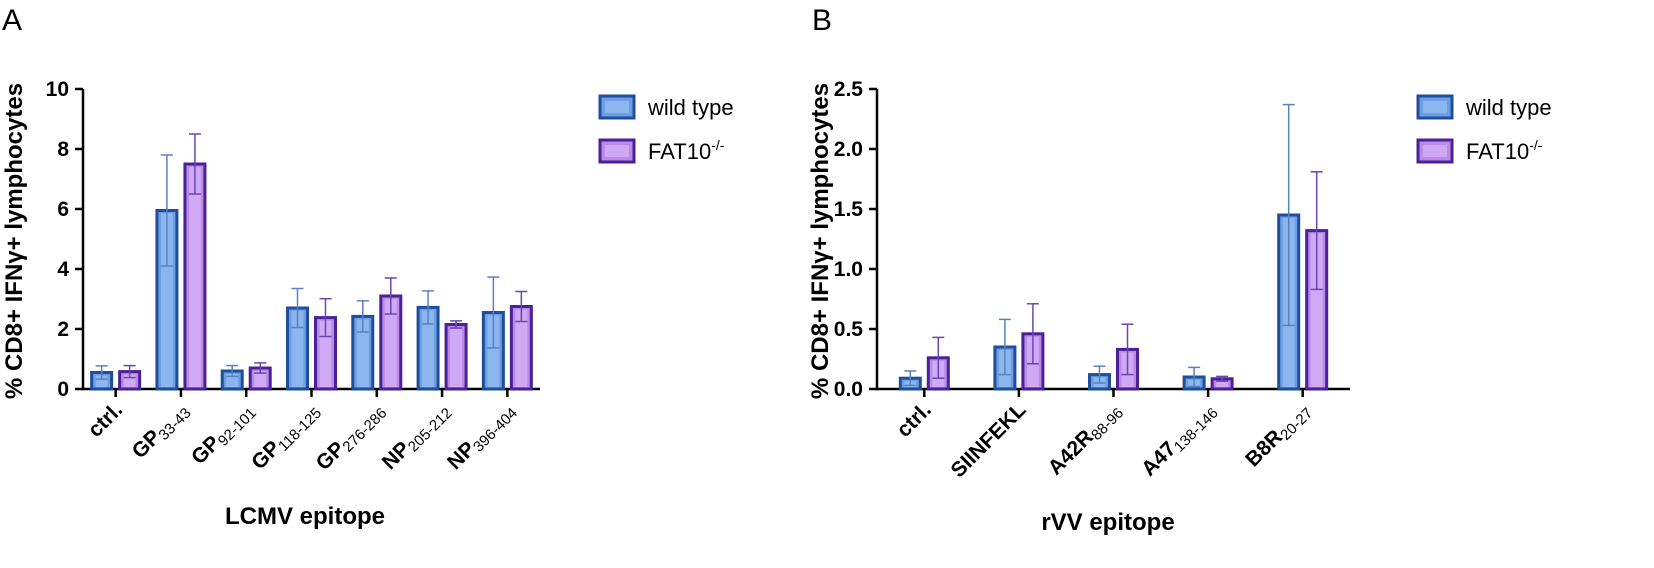  I want to click on category-label-sub: 118-125, so click(300, 430).